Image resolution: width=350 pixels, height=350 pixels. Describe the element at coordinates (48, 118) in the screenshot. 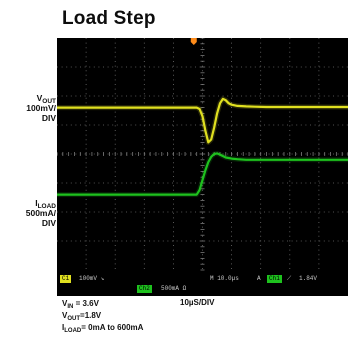

I see `ch1-scale-unit: DIV` at that location.